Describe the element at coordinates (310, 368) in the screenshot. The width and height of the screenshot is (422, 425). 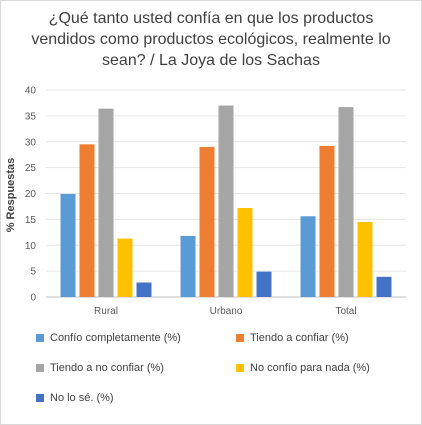
I see `legend-label: No confío para nada (%)` at that location.